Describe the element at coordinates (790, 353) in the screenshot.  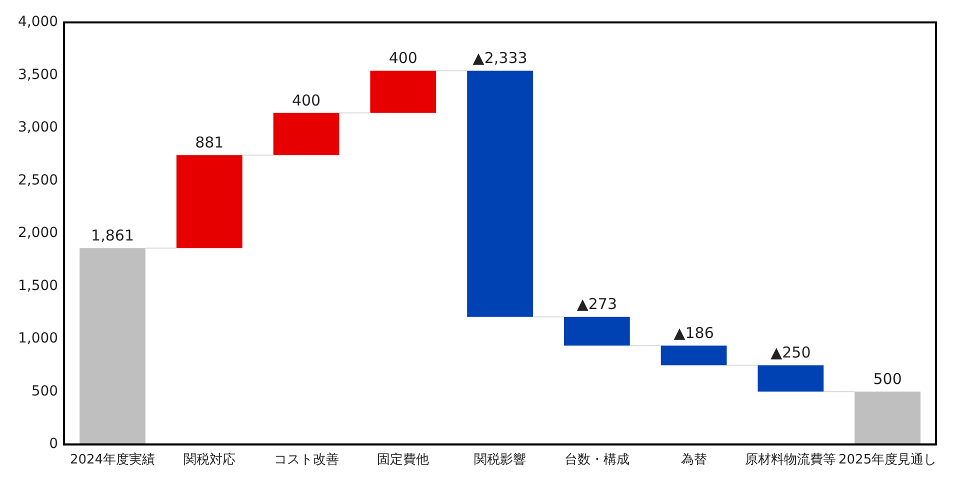
I see `data-label: ▲250` at that location.